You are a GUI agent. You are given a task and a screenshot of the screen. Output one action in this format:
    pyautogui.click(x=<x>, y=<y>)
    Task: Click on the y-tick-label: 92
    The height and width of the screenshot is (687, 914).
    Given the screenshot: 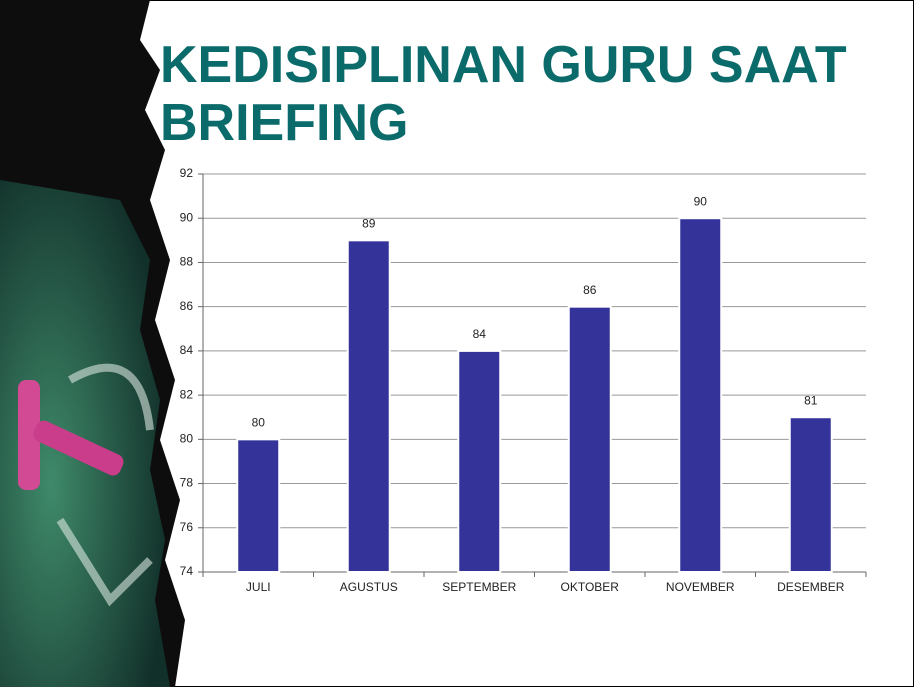 What is the action you would take?
    pyautogui.click(x=187, y=173)
    